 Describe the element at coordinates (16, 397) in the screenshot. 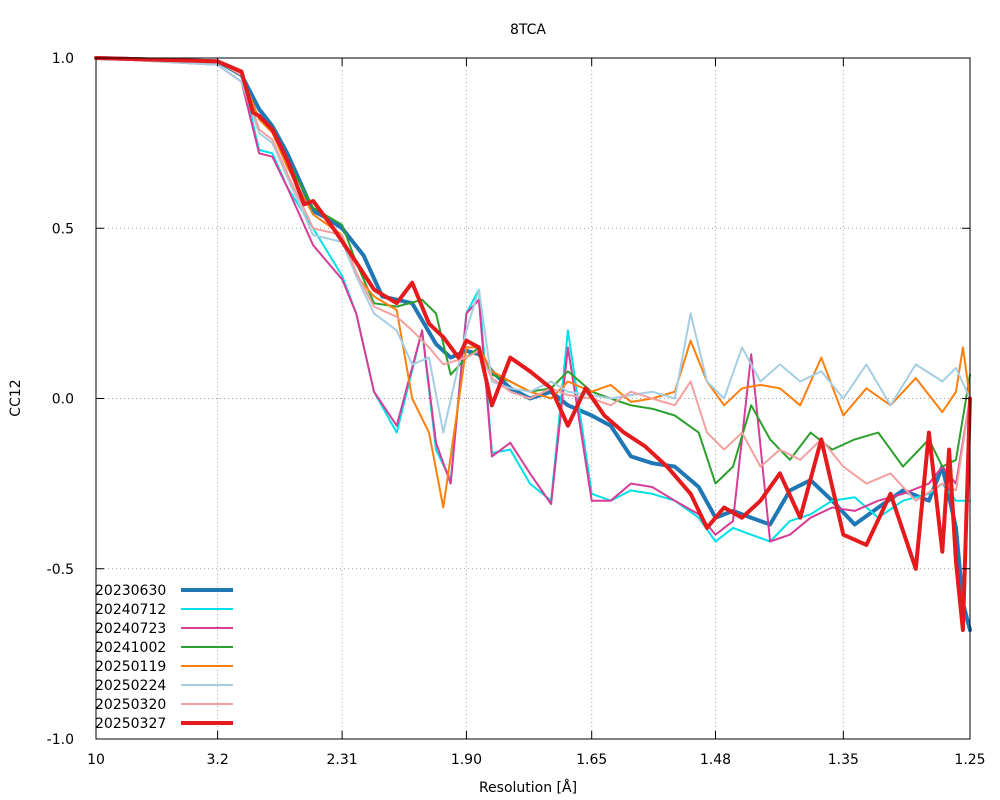

I see `y-axis-label: CC12` at that location.